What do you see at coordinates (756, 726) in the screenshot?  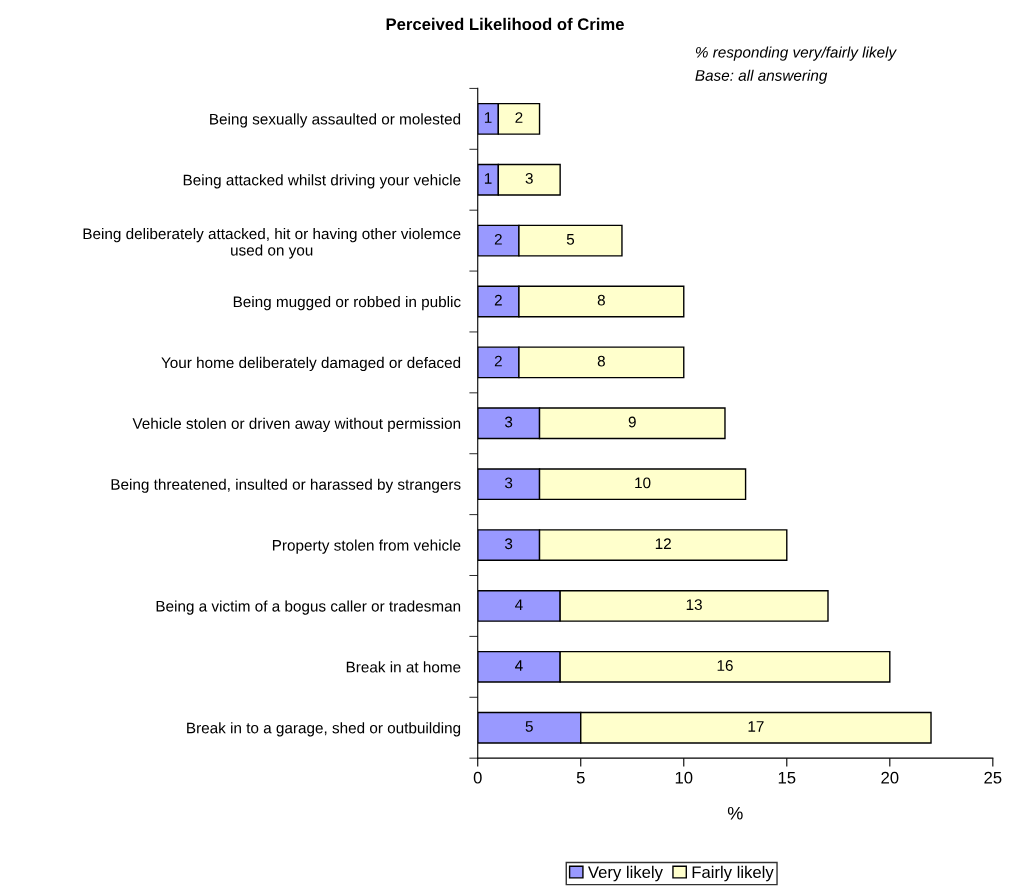 I see `data-label: 17` at bounding box center [756, 726].